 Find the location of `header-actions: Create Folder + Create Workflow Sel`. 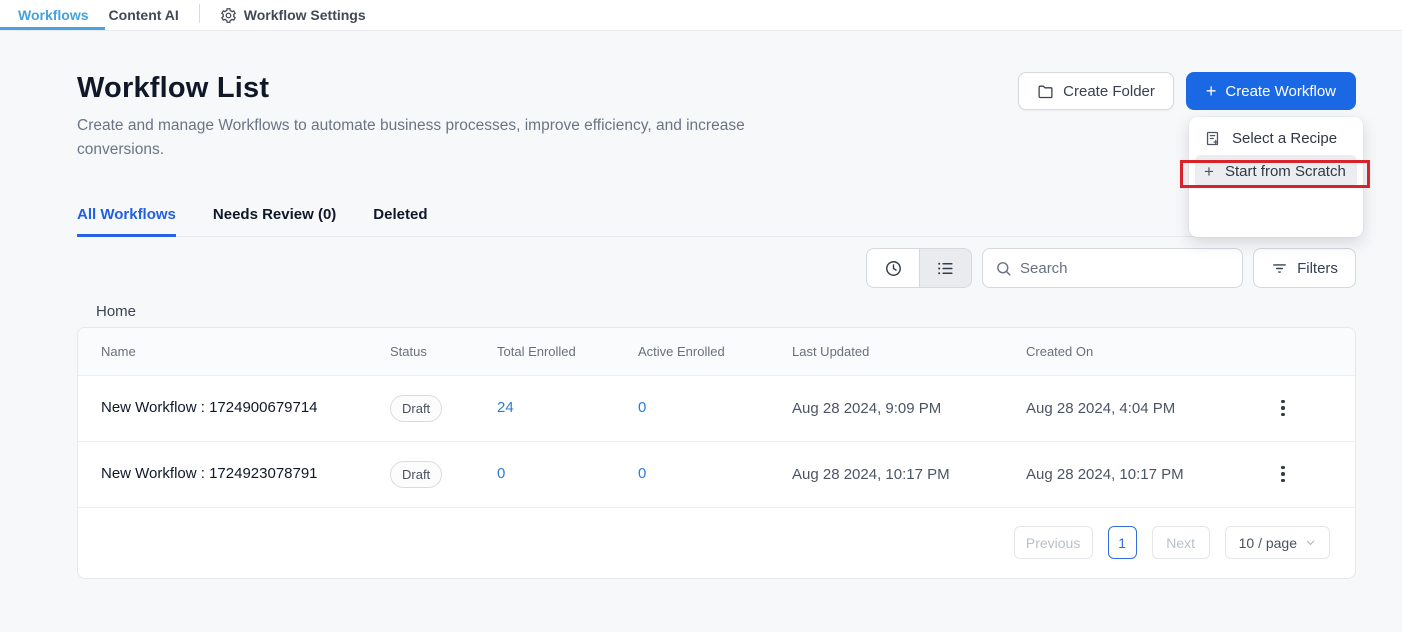

header-actions: Create Folder + Create Workflow Sel is located at coordinates (1194, 154).